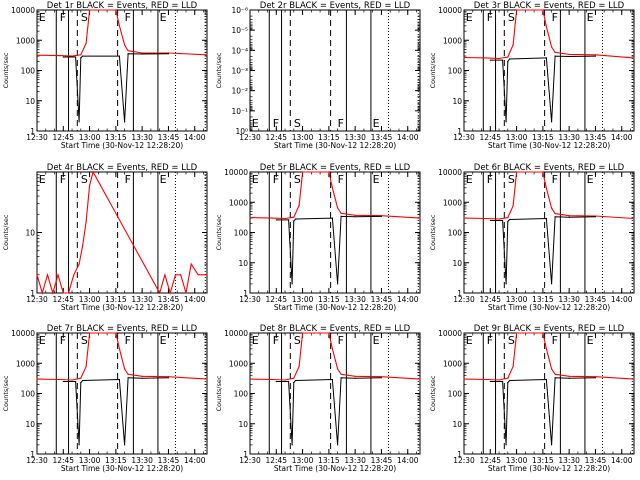 The width and height of the screenshot is (640, 480). I want to click on chart-title: Det 2r BLACK = Events, RED = LLD, so click(335, 6).